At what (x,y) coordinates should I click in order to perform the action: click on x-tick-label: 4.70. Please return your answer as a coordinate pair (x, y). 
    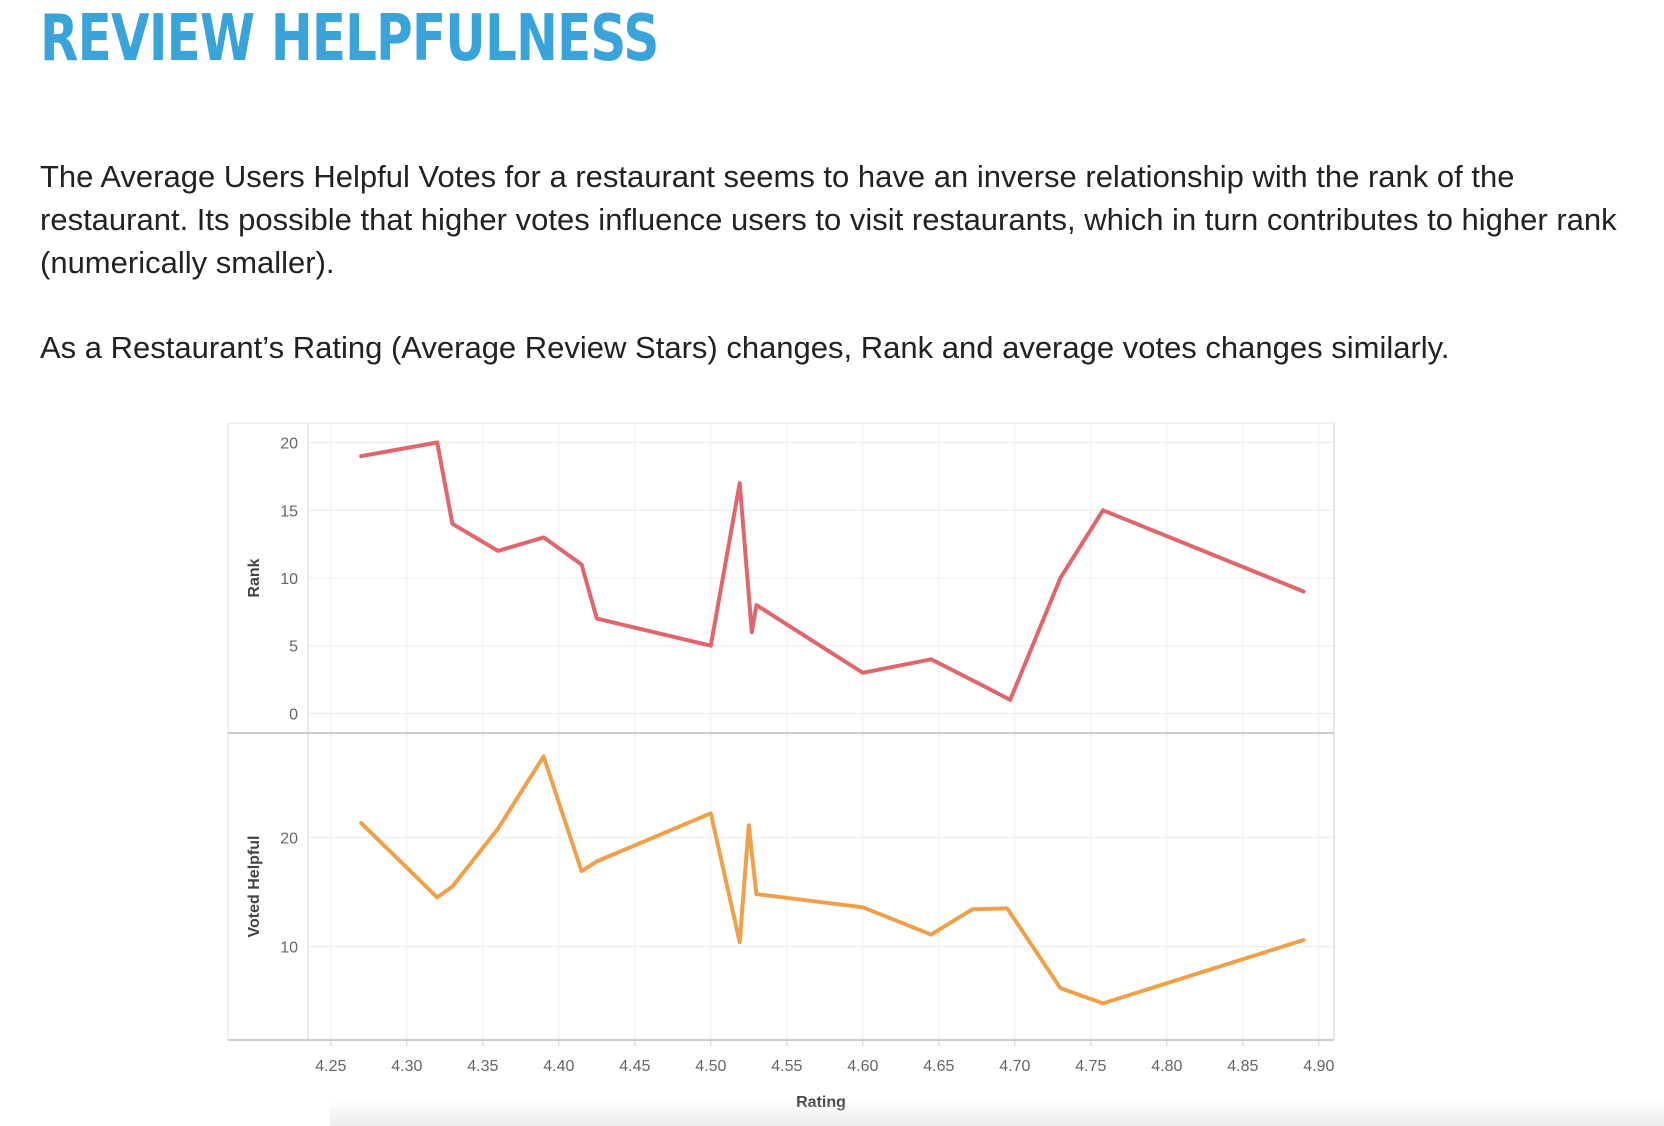
    Looking at the image, I should click on (1014, 1066).